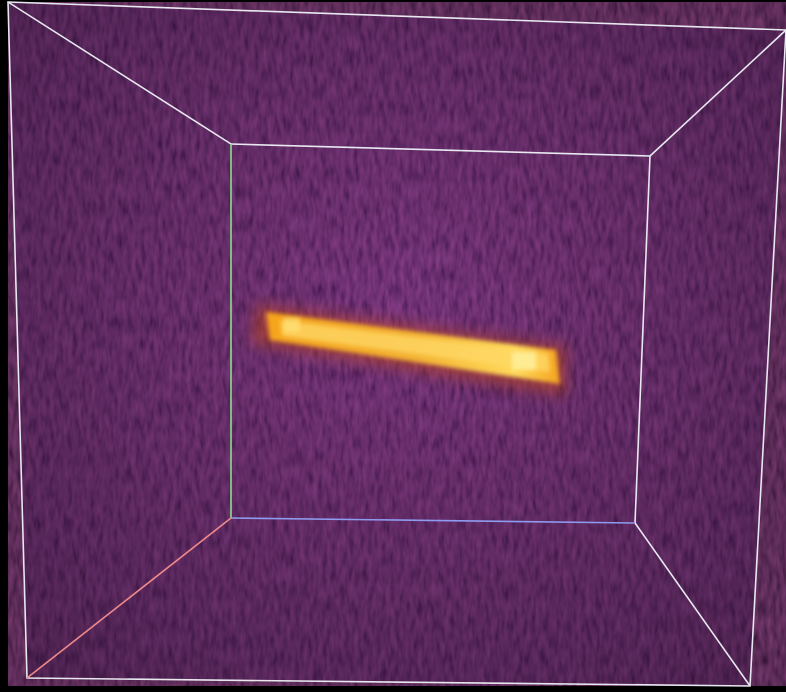 The width and height of the screenshot is (786, 692). I want to click on z-axis-line, so click(433, 520).